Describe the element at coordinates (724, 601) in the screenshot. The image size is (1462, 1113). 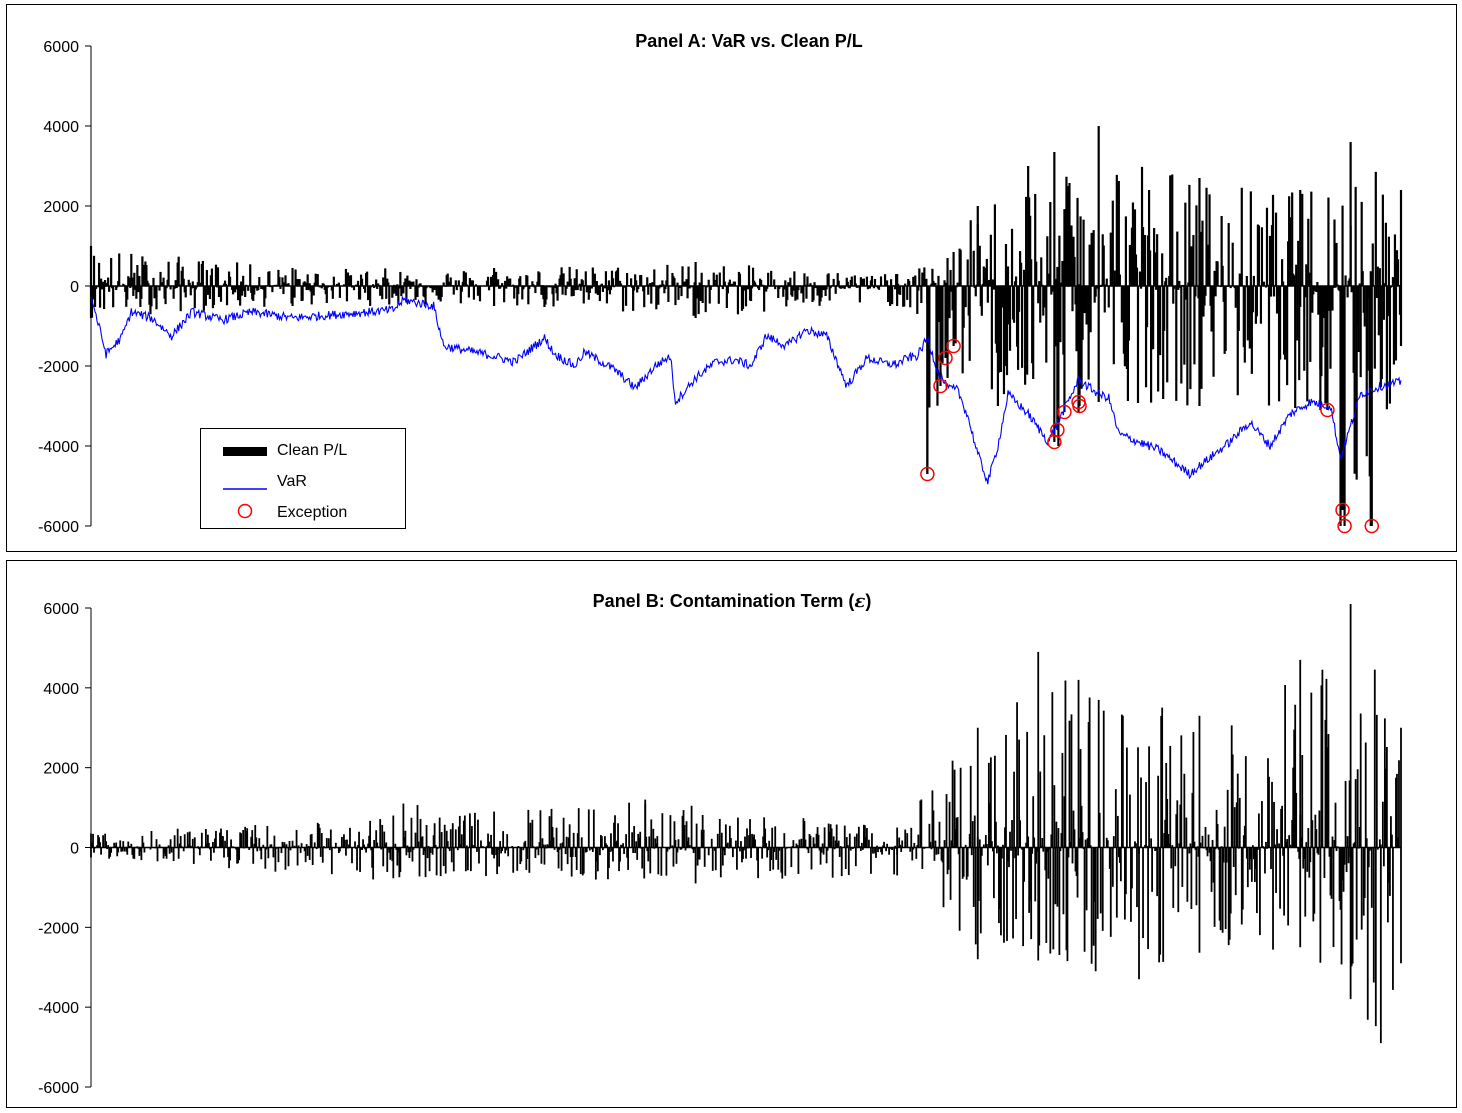
I see `panel-b-title-prefix: Panel B: Contamination Term (` at that location.